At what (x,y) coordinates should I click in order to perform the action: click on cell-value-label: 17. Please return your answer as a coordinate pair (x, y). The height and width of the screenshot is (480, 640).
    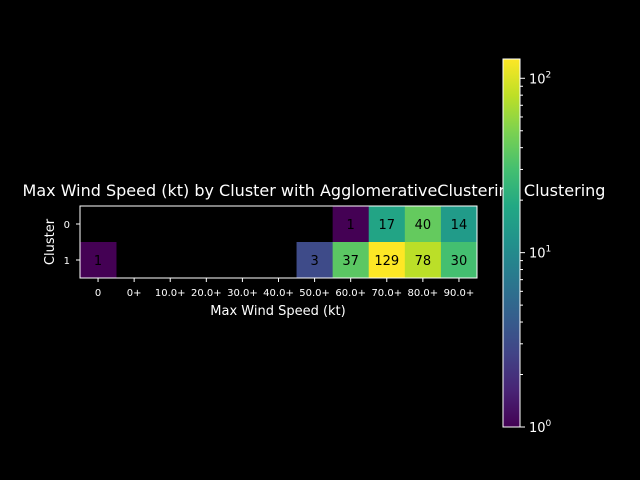
    Looking at the image, I should click on (386, 225).